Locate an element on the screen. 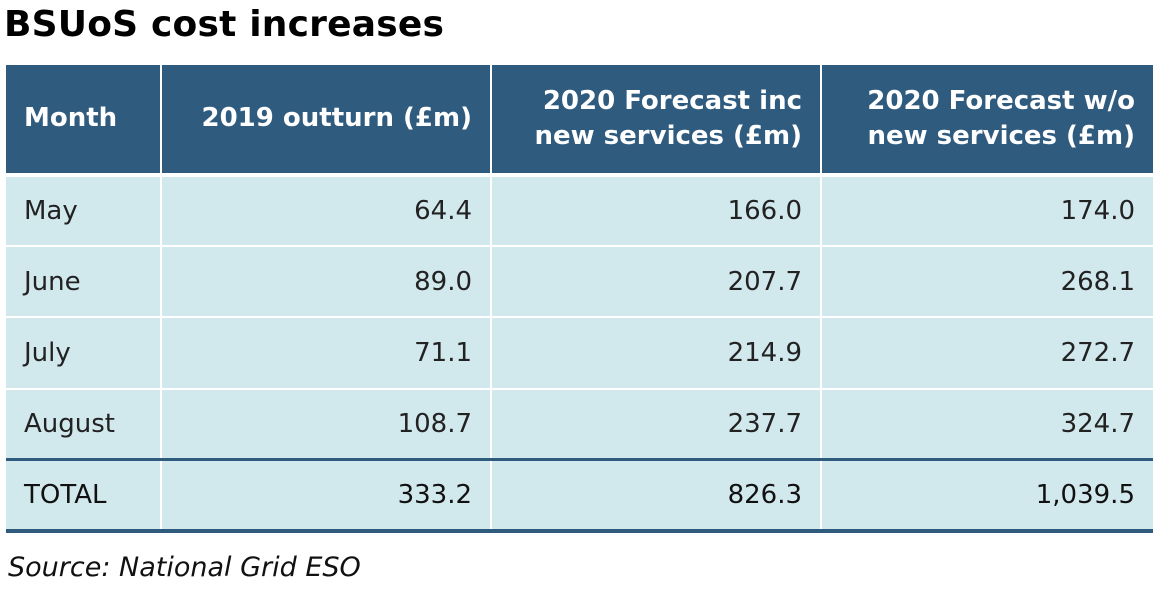  cell-2020-forecast-wo: 324.7 is located at coordinates (986, 423).